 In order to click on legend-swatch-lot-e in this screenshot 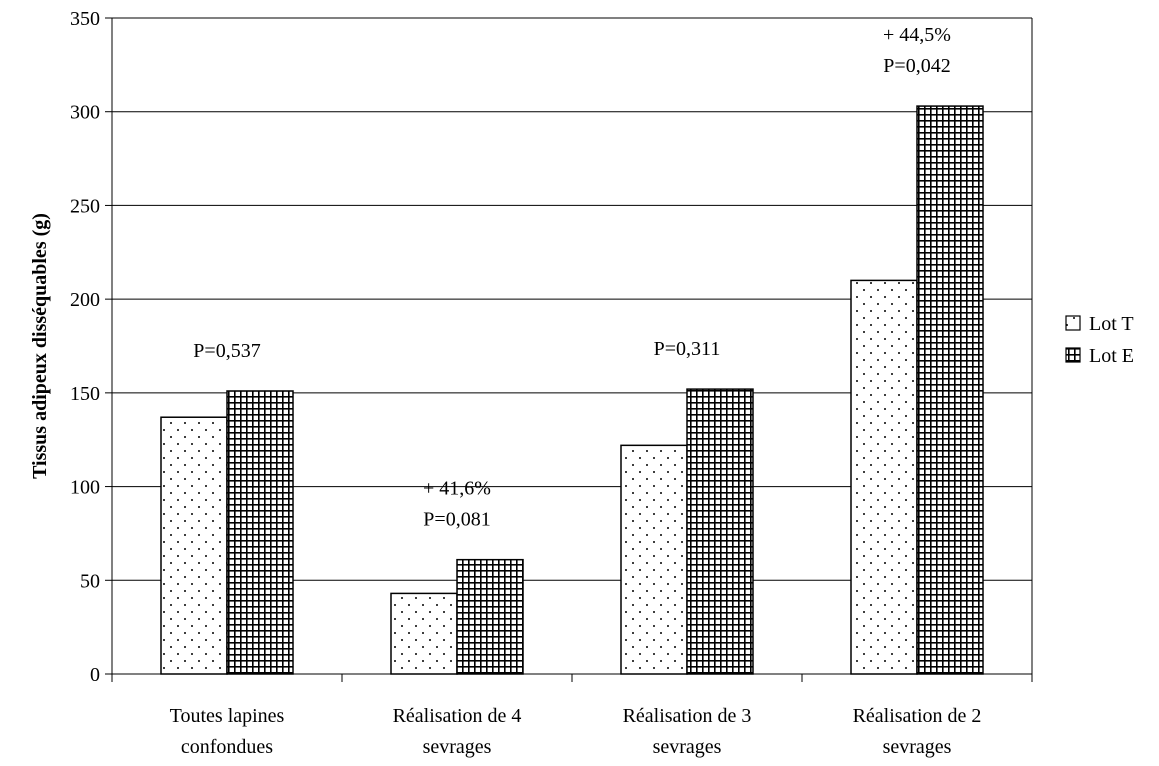, I will do `click(1073, 355)`.